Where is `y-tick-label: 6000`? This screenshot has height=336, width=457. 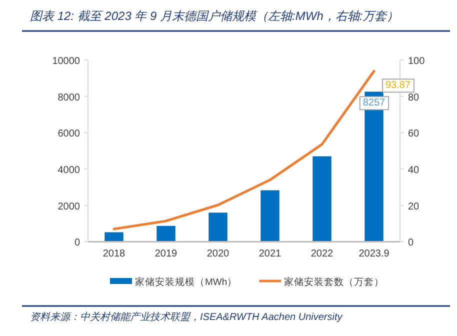 y-tick-label: 6000 is located at coordinates (69, 134).